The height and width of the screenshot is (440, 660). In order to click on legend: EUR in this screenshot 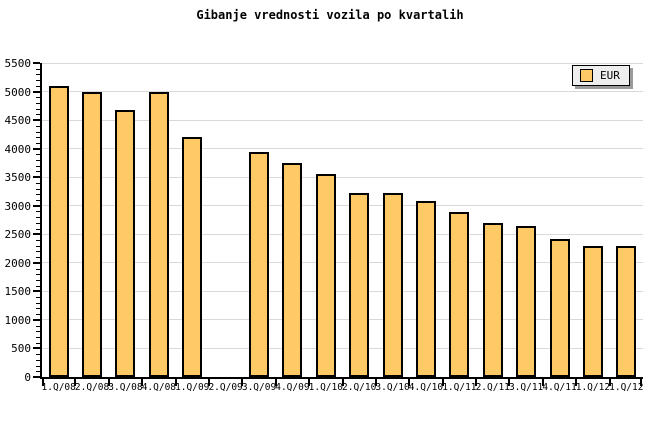, I will do `click(601, 75)`.